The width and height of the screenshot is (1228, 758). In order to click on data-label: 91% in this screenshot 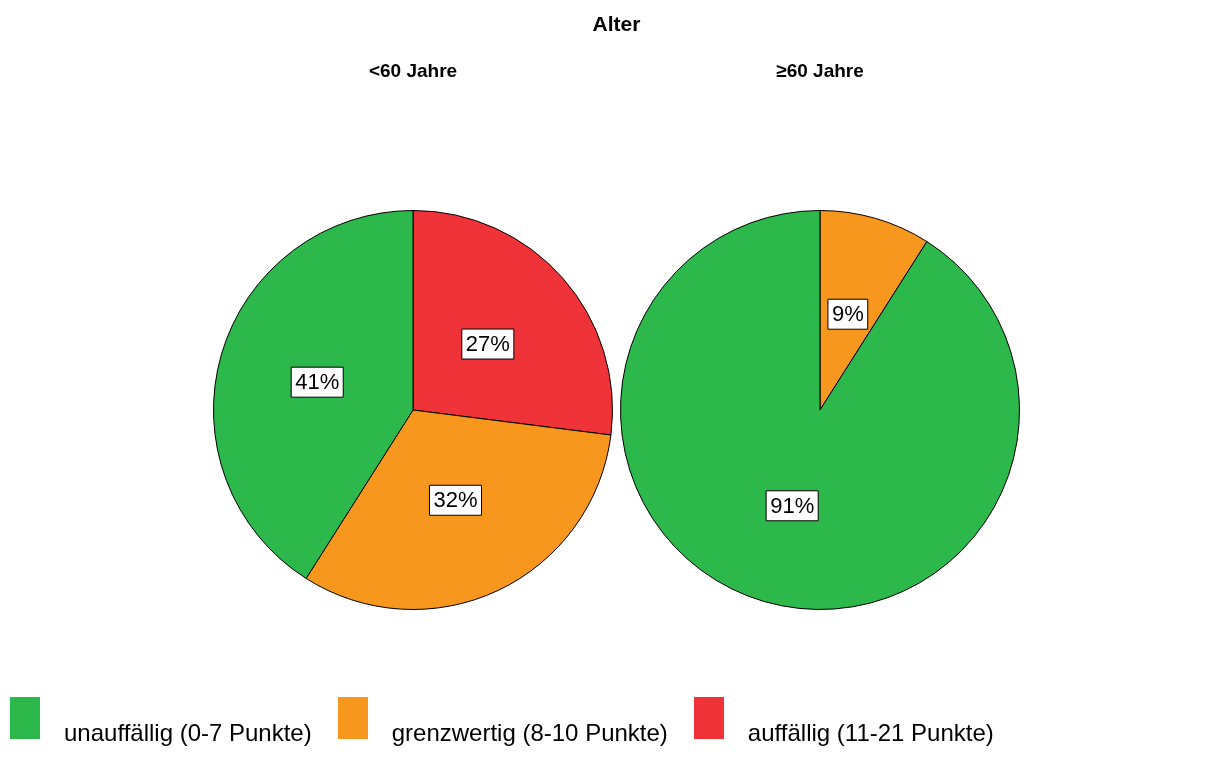, I will do `click(792, 505)`.